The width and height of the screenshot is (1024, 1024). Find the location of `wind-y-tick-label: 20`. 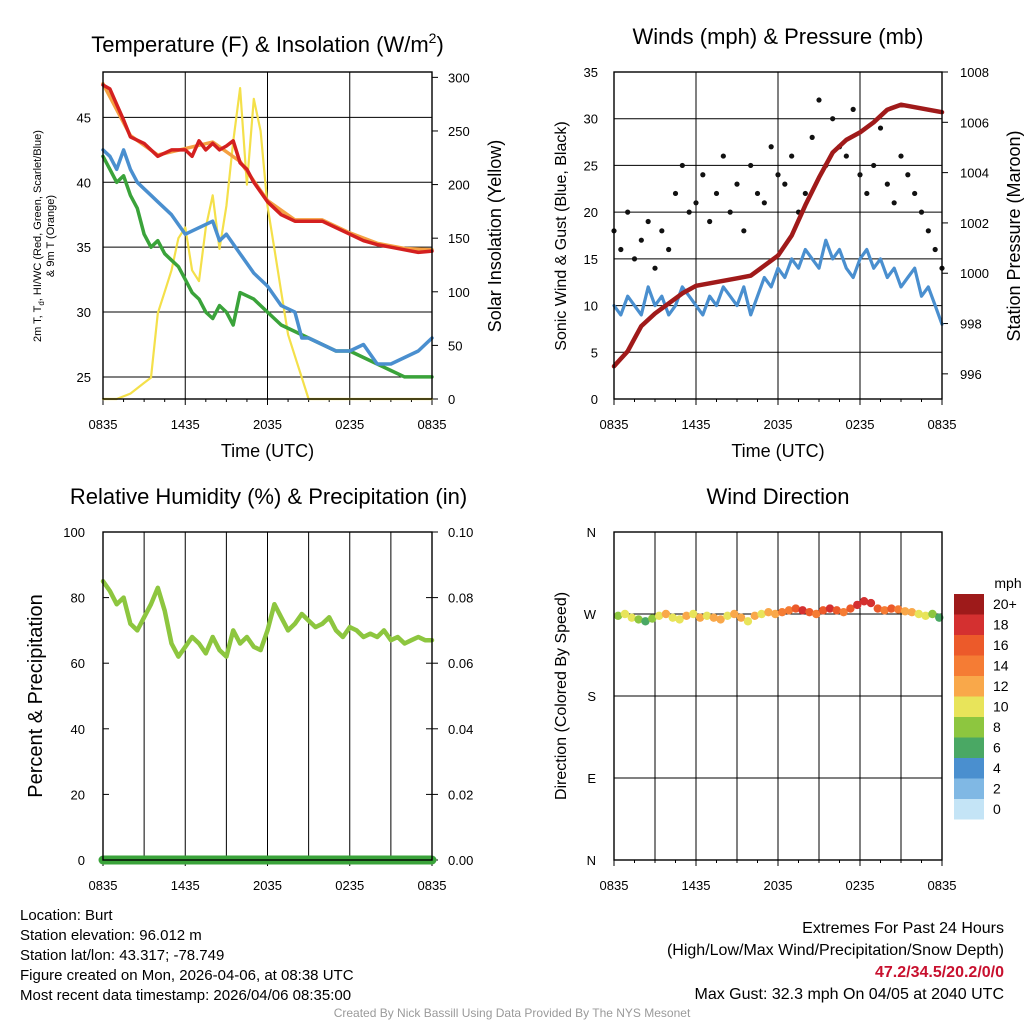

wind-y-tick-label: 20 is located at coordinates (591, 212).